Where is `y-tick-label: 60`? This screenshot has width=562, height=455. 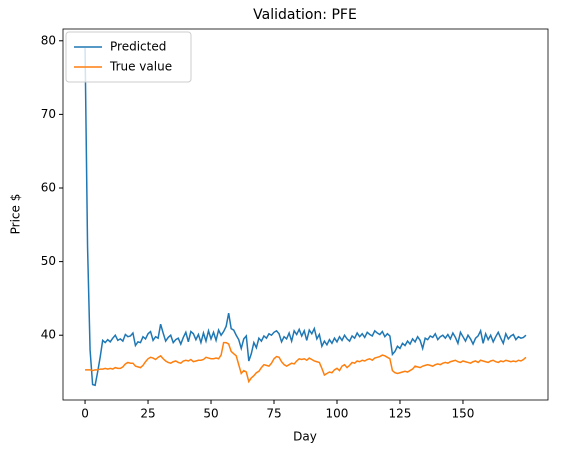
y-tick-label: 60 is located at coordinates (48, 188).